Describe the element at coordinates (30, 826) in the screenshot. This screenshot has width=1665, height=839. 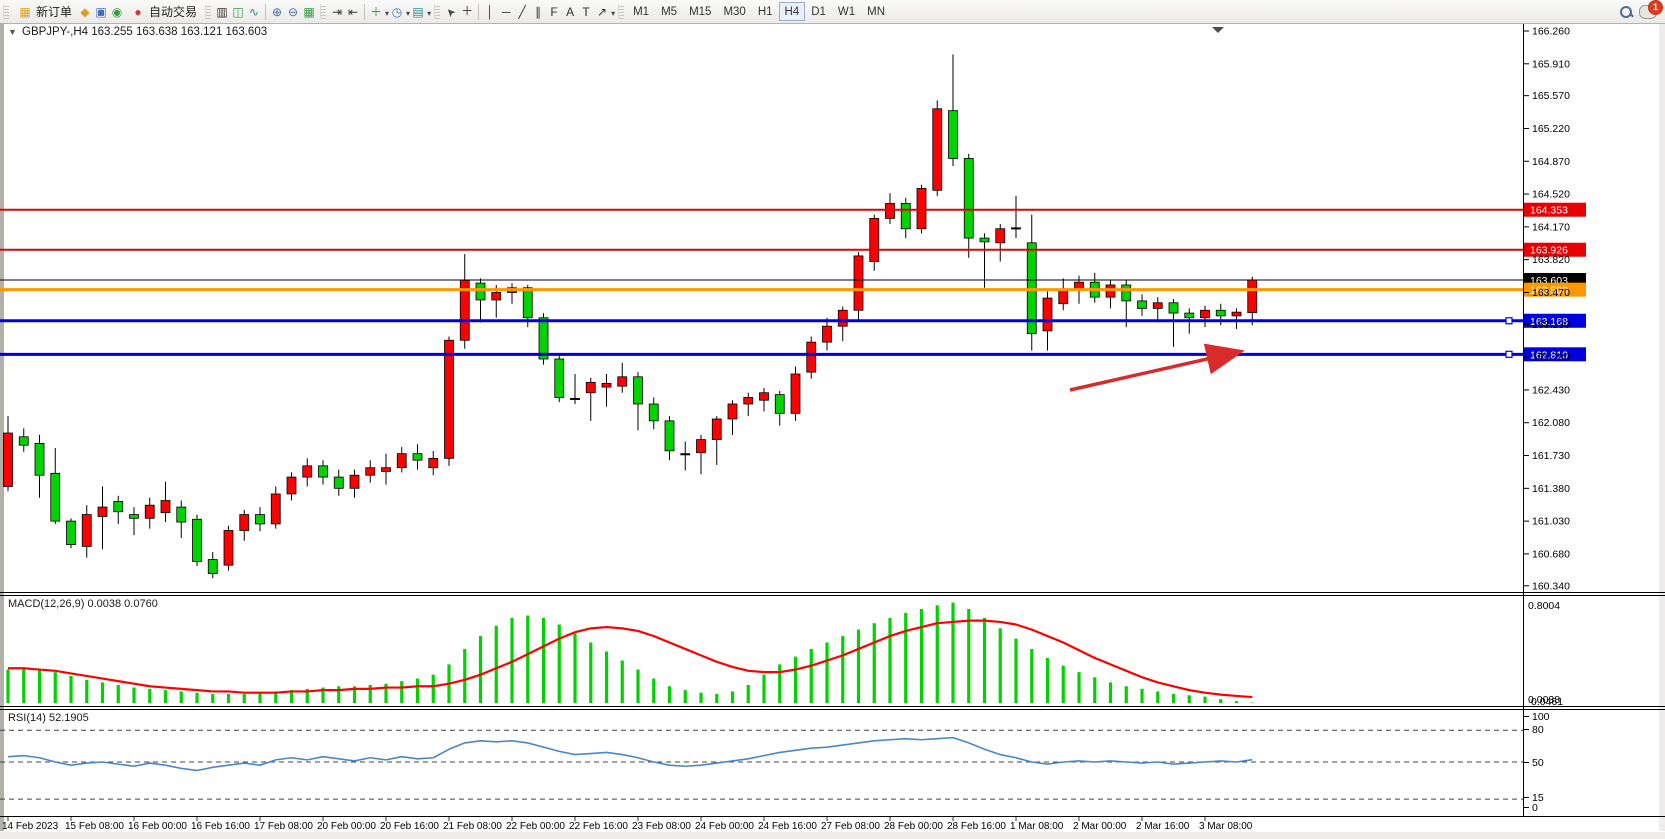
I see `time-label: 14 Feb 2023` at that location.